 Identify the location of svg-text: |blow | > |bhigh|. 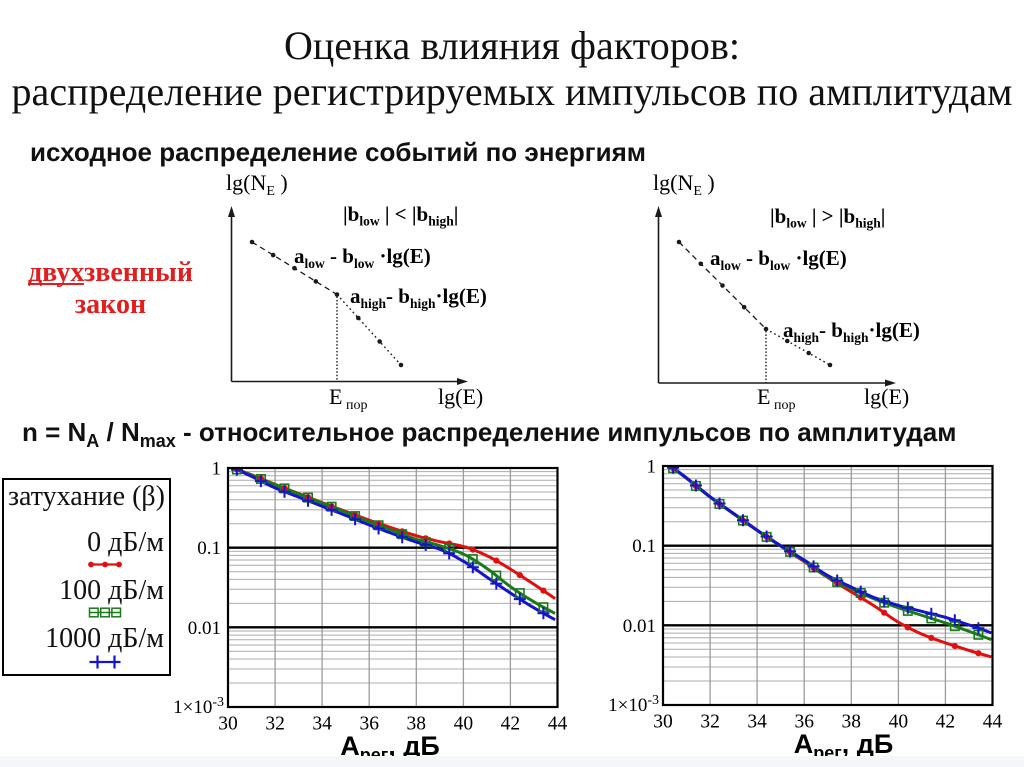
(827, 217).